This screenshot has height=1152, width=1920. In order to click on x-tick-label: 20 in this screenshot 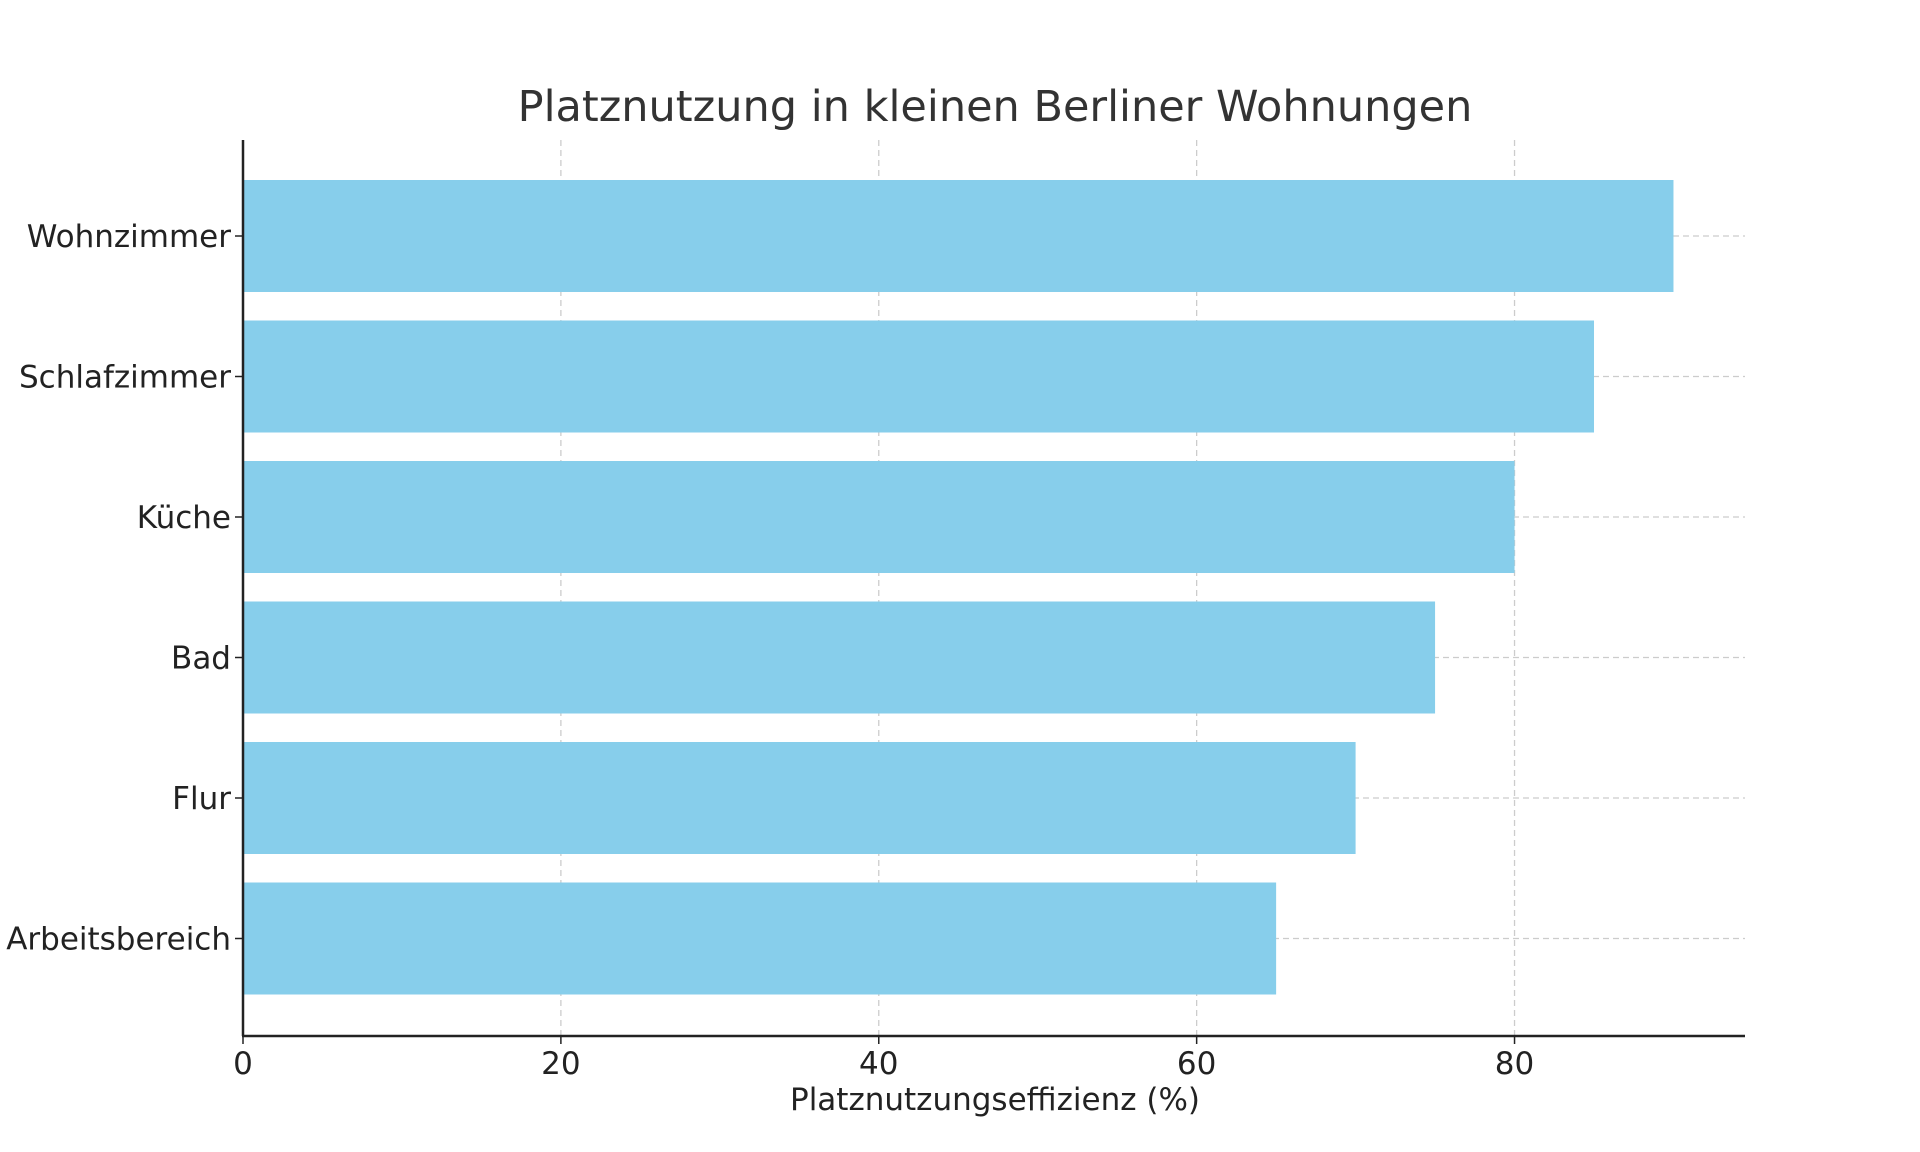, I will do `click(560, 1064)`.